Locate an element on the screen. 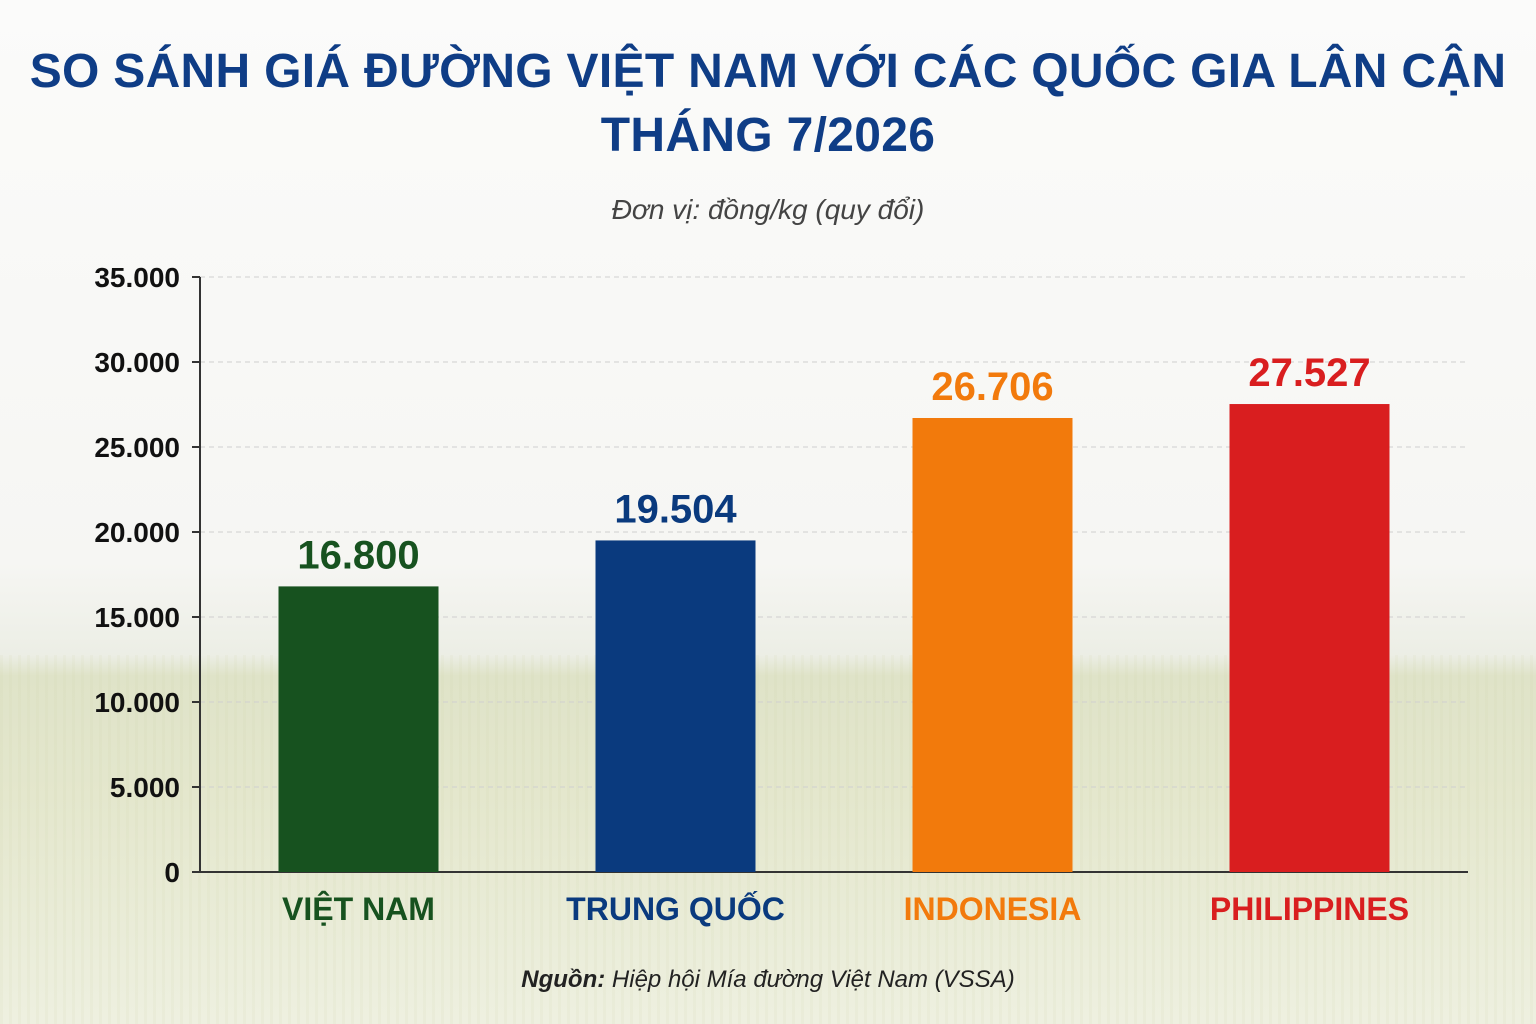 This screenshot has width=1536, height=1024. y-tick-label: 5.000 is located at coordinates (145, 787).